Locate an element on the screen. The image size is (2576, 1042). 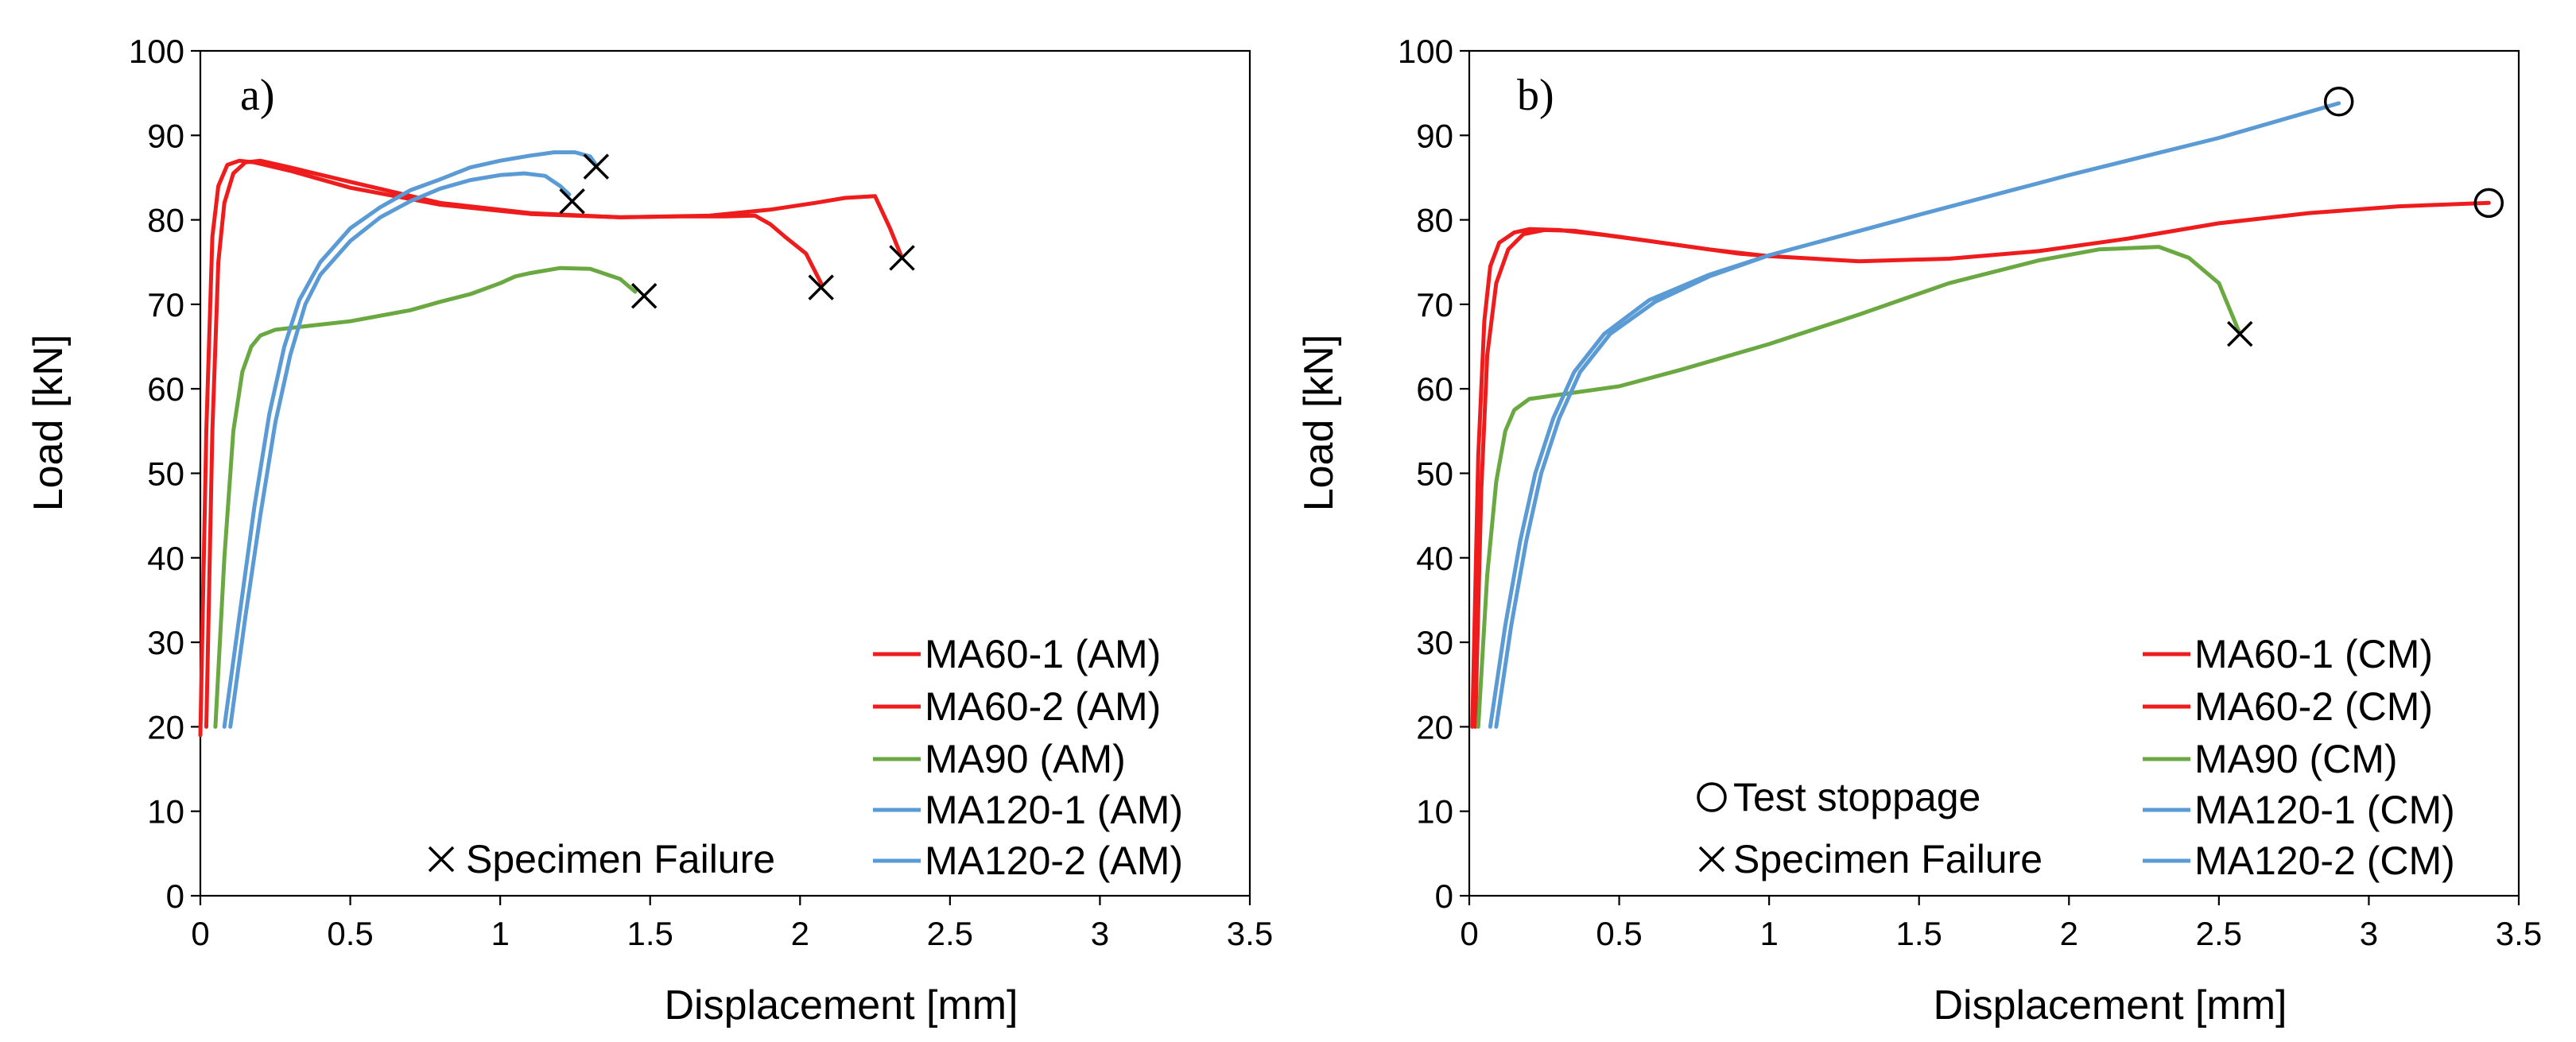
x-axis-label-a: Displacement [mm] is located at coordinates (841, 1005).